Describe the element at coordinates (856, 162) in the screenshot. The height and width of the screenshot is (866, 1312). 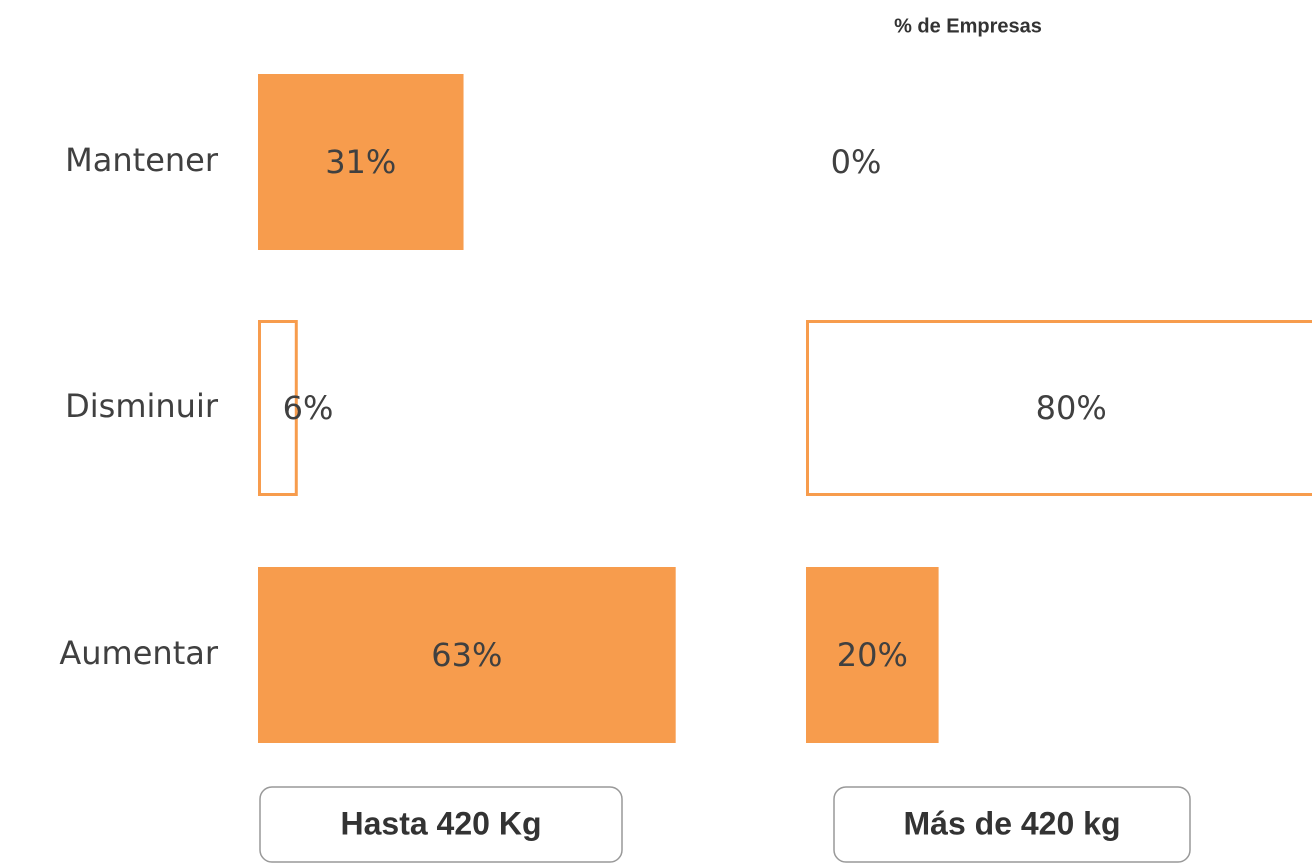
I see `value-label: 0%` at that location.